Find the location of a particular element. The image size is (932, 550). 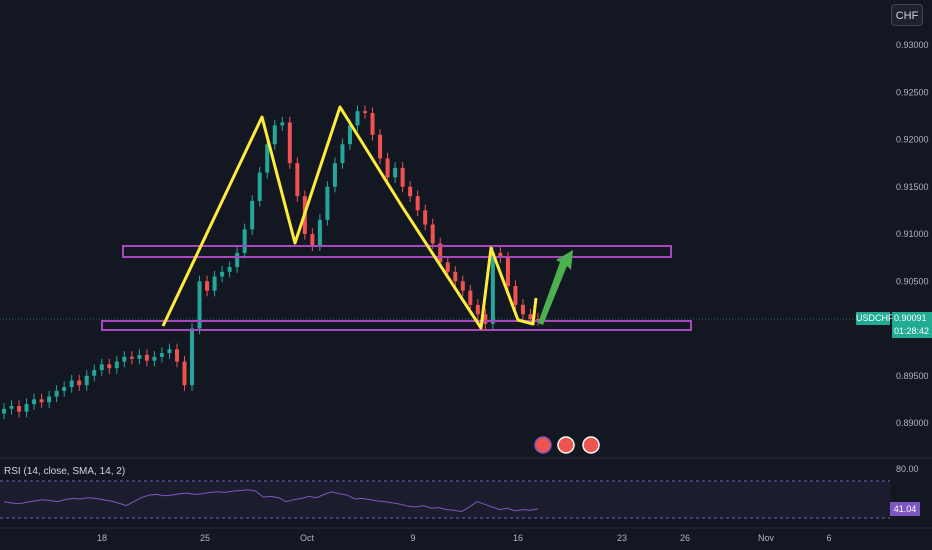

price-tick-label: 0.90500 is located at coordinates (912, 281).